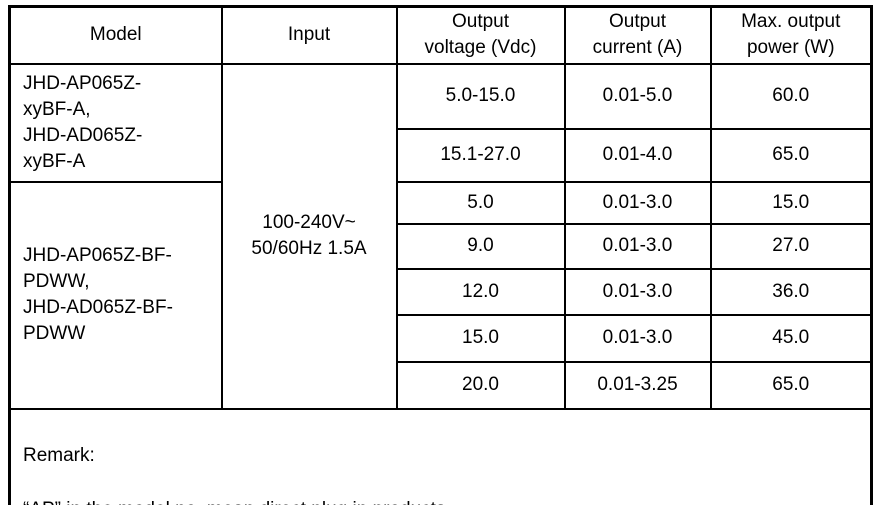 The width and height of the screenshot is (875, 505). I want to click on model-group-2-cell: JHD-AP065Z-BF- PDWW, JHD-AD065Z-BF- PDWW, so click(115, 295).